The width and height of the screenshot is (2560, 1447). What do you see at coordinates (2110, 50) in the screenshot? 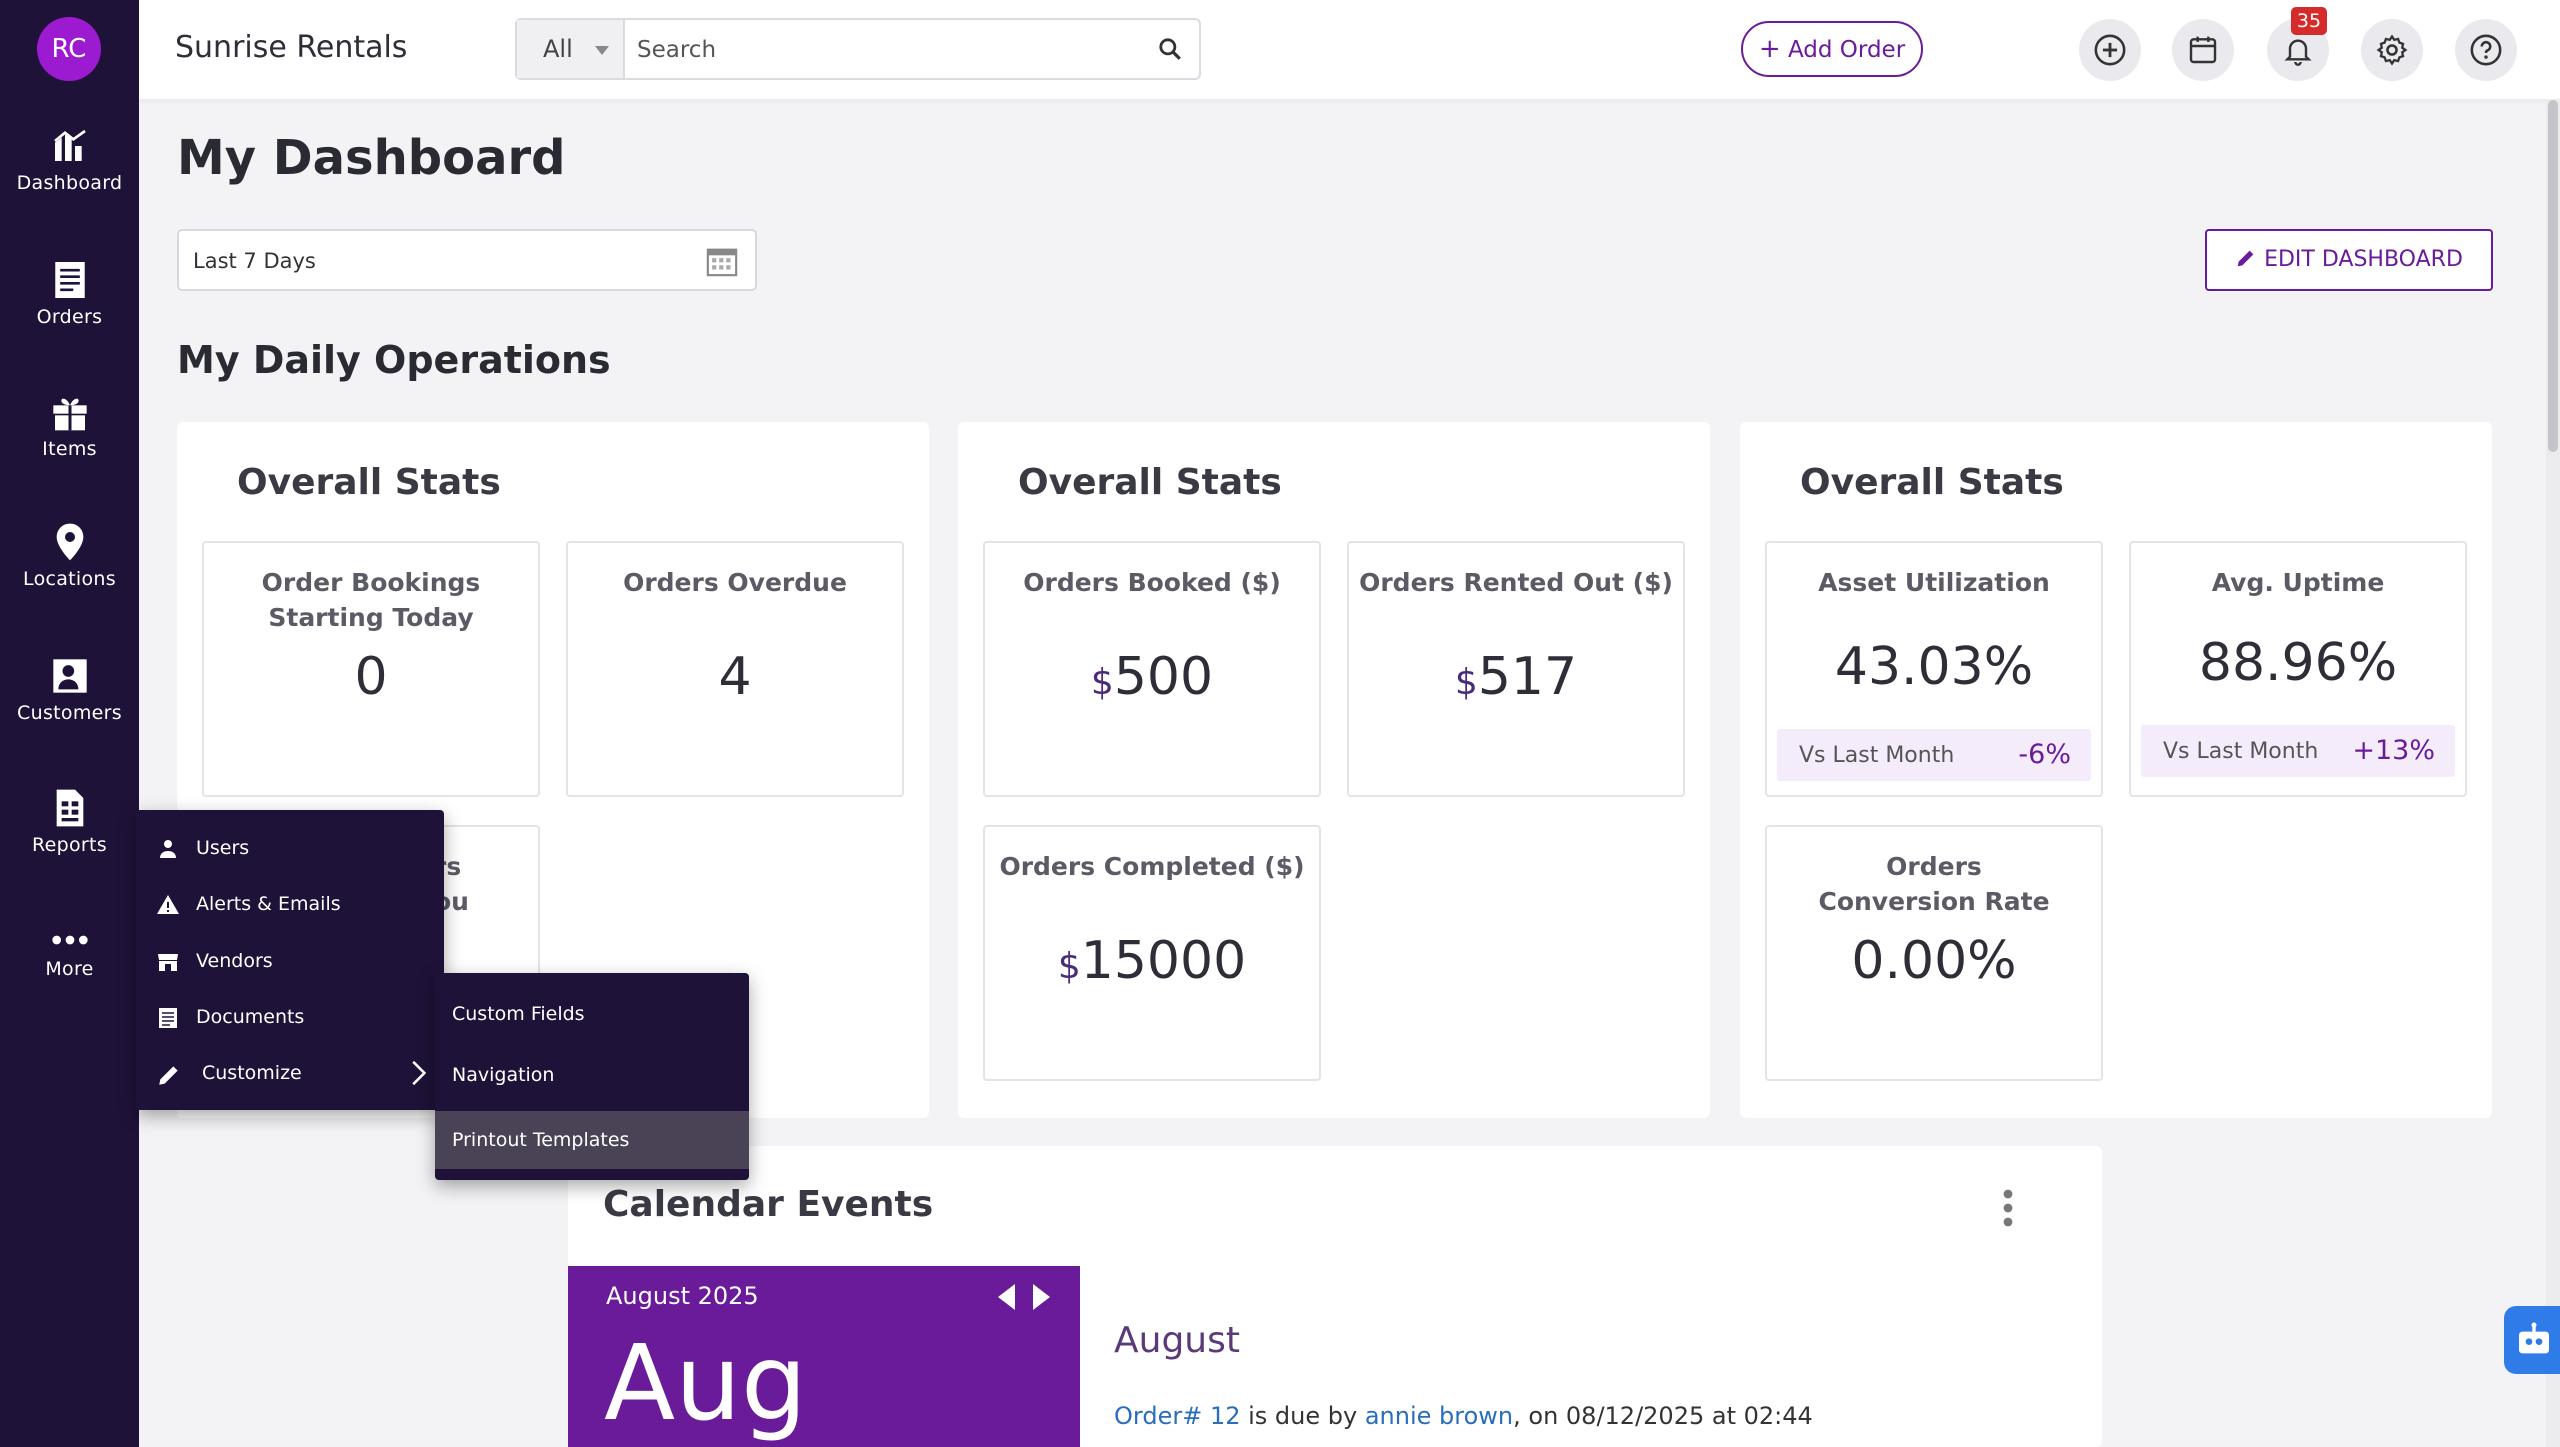
I see `quick-add-button` at bounding box center [2110, 50].